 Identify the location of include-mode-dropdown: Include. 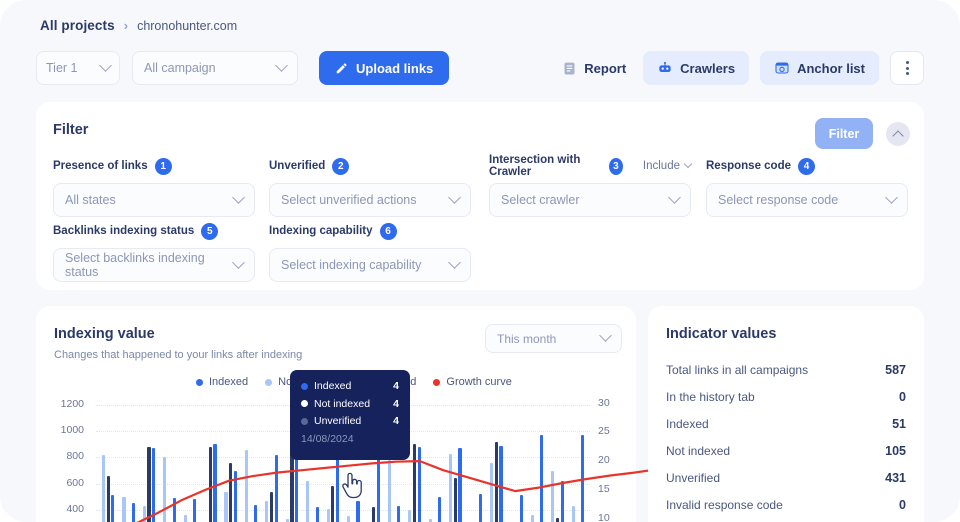
(668, 165).